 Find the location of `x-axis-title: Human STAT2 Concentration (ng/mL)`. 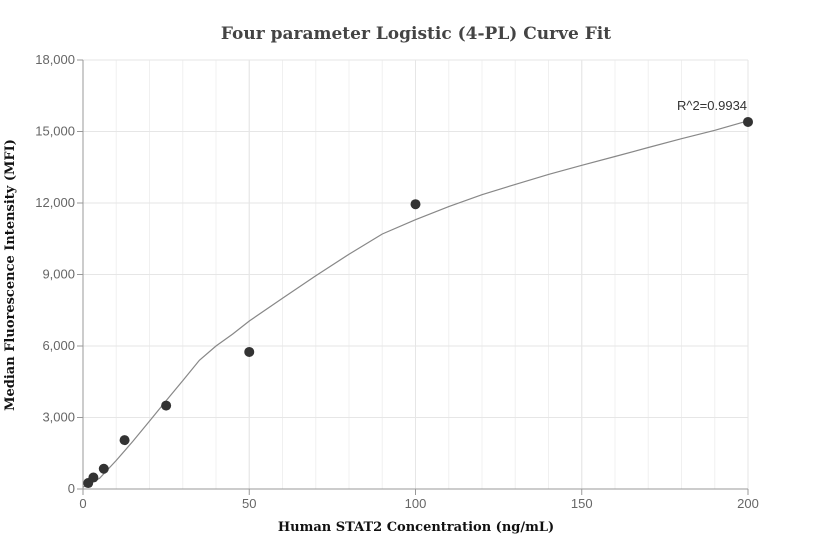

x-axis-title: Human STAT2 Concentration (ng/mL) is located at coordinates (416, 527).